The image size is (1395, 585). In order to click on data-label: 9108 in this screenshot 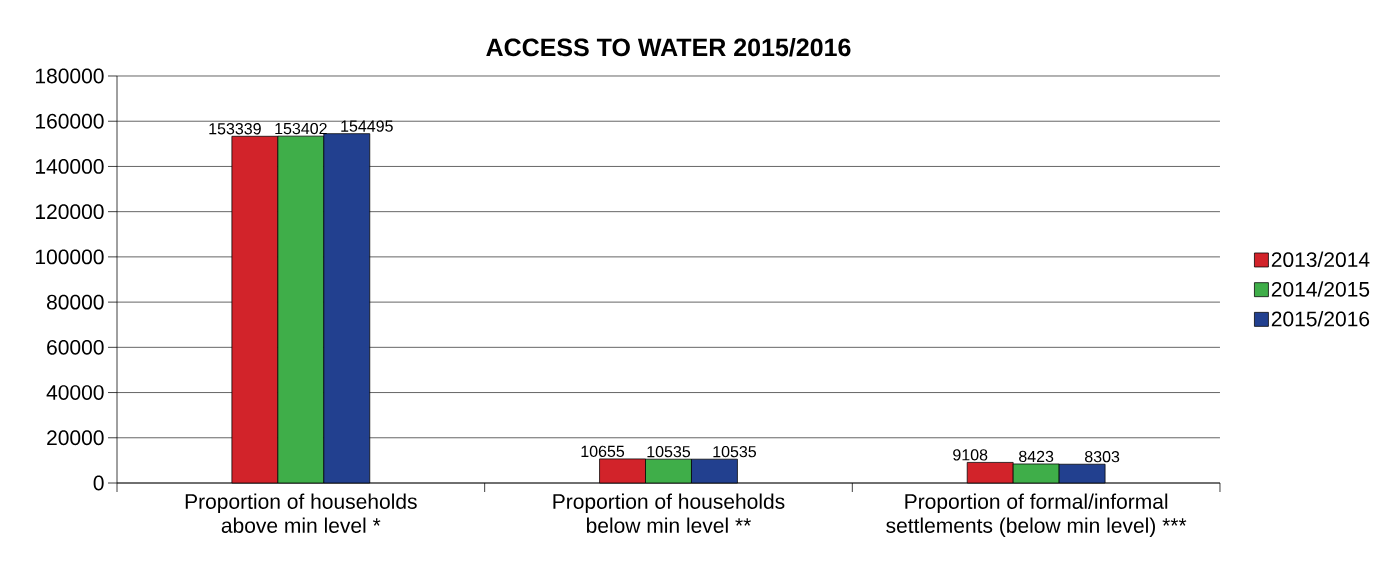, I will do `click(970, 455)`.